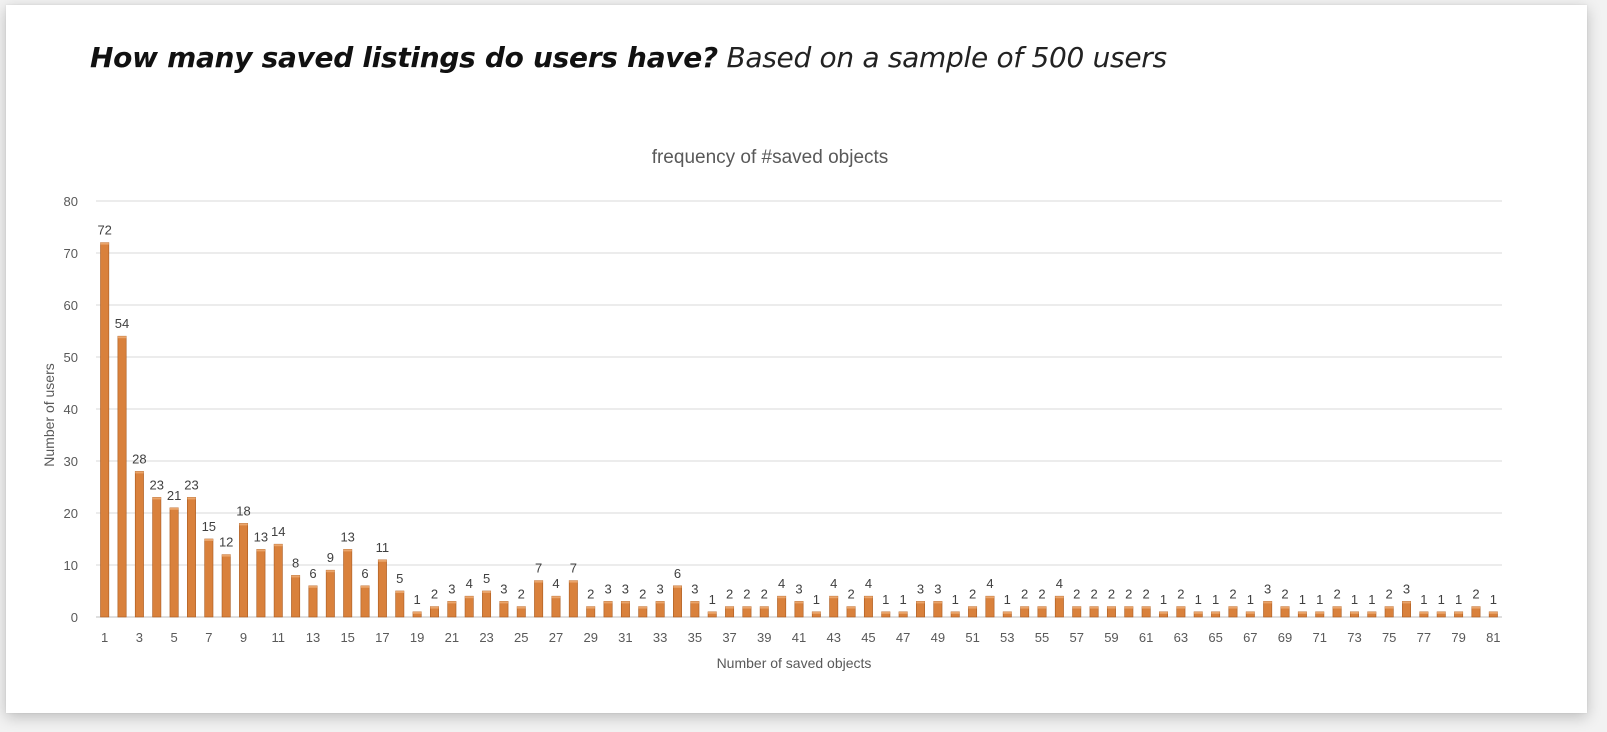 Image resolution: width=1607 pixels, height=732 pixels. Describe the element at coordinates (521, 637) in the screenshot. I see `x-tick-label: 25` at that location.